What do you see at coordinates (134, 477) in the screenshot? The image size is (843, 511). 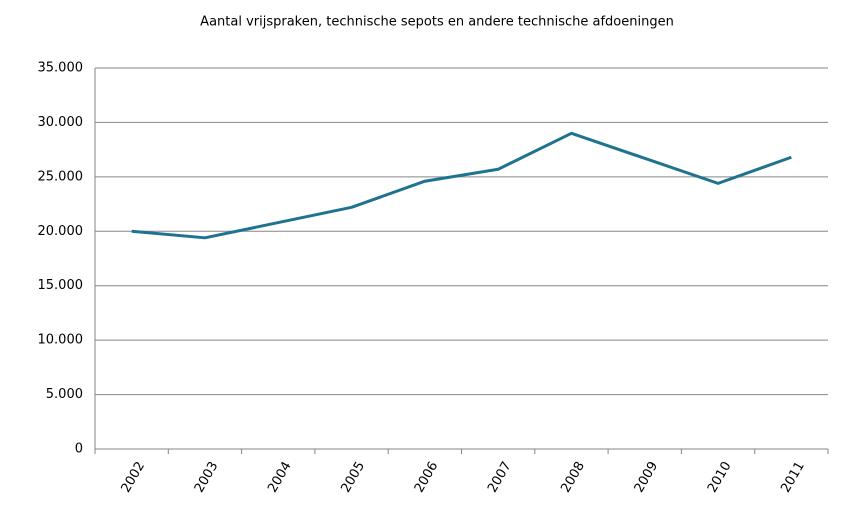 I see `x-tick-label: 2002` at bounding box center [134, 477].